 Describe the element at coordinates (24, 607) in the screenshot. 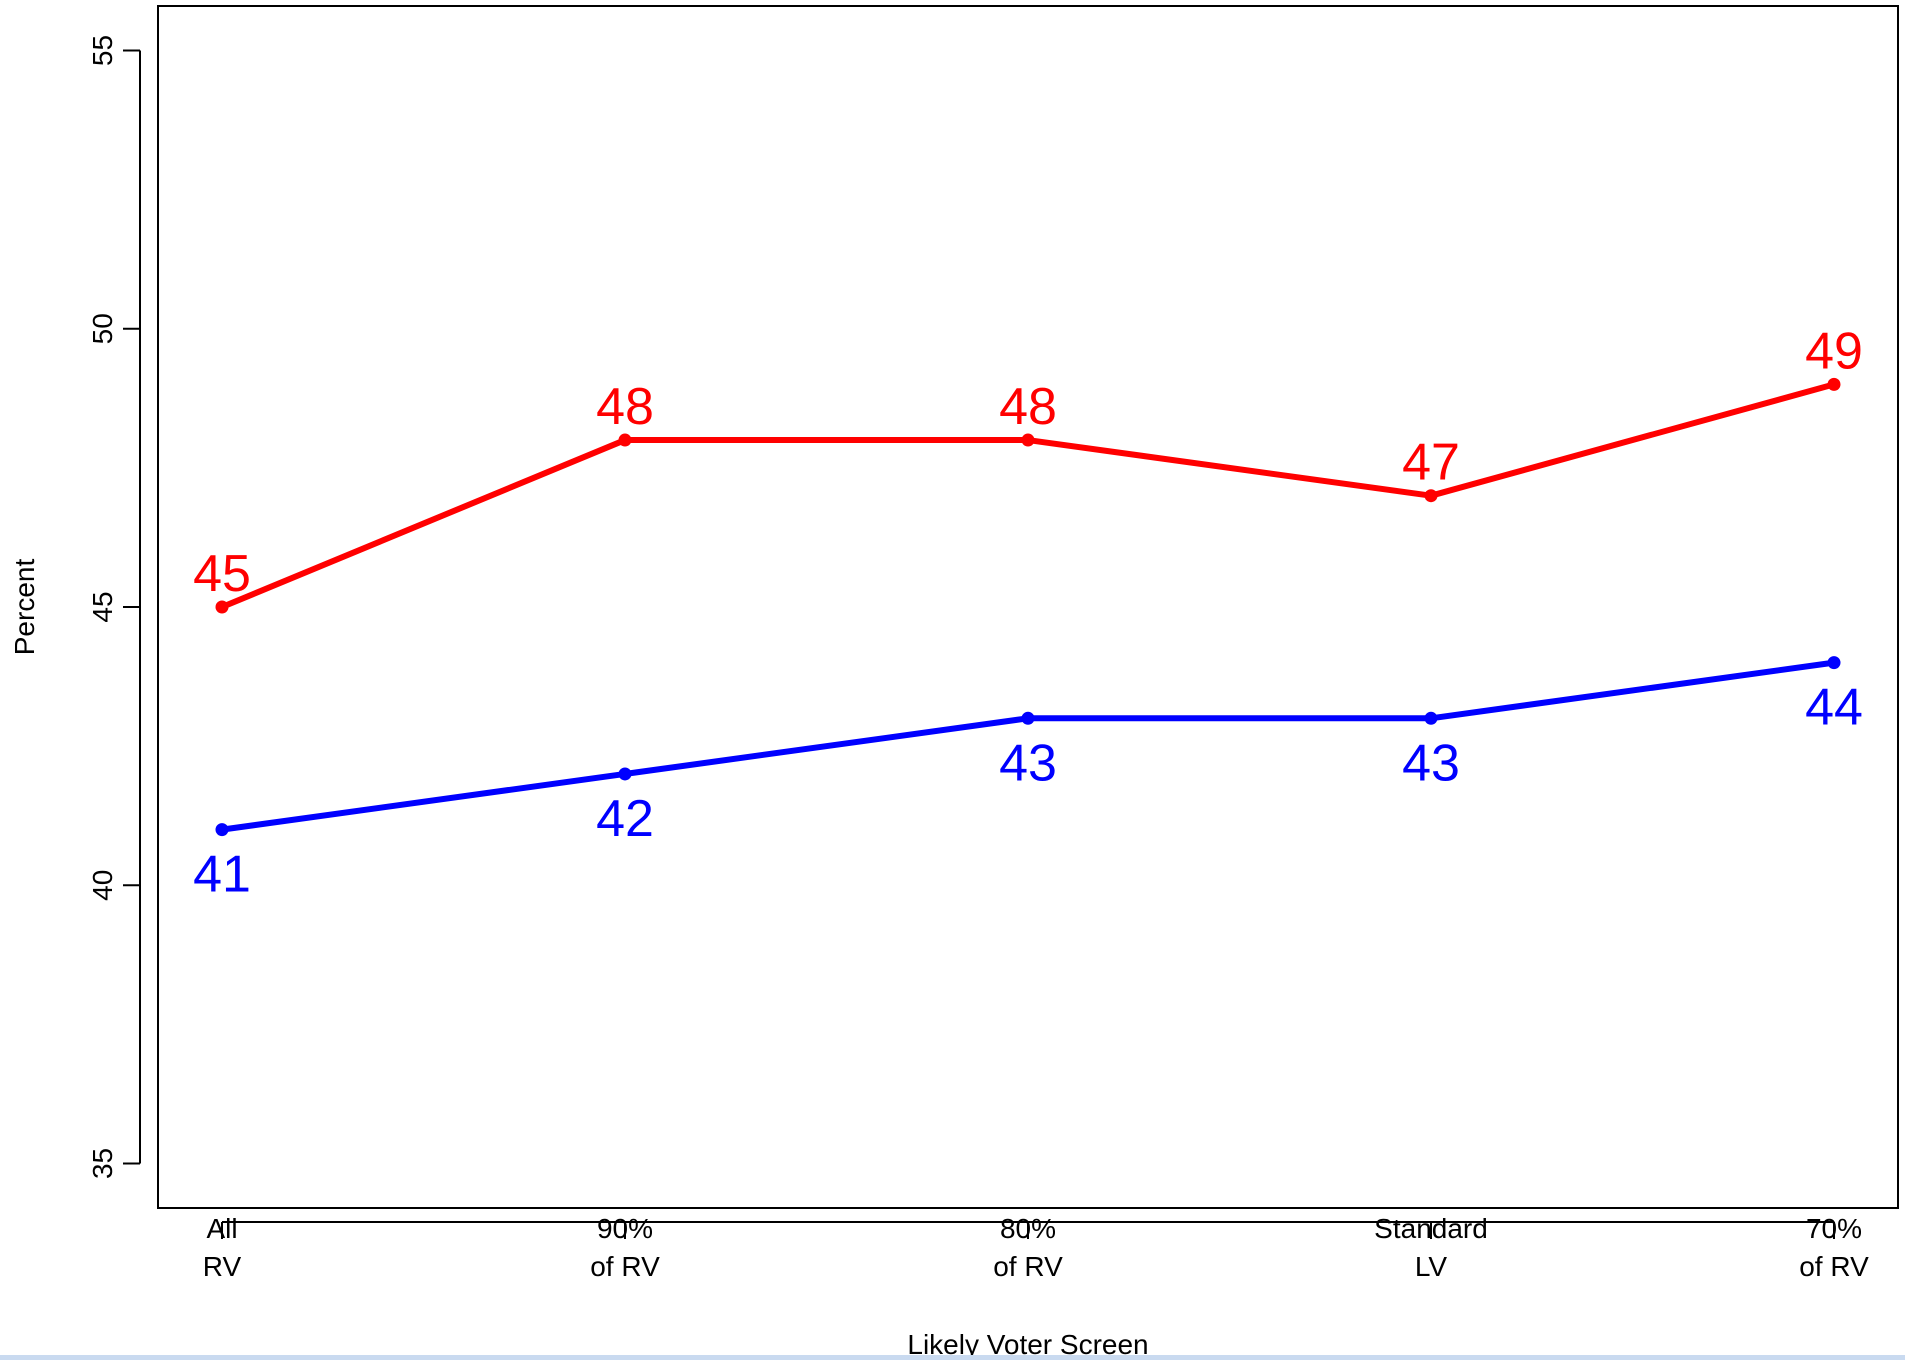

I see `y-axis-title: Percent` at that location.